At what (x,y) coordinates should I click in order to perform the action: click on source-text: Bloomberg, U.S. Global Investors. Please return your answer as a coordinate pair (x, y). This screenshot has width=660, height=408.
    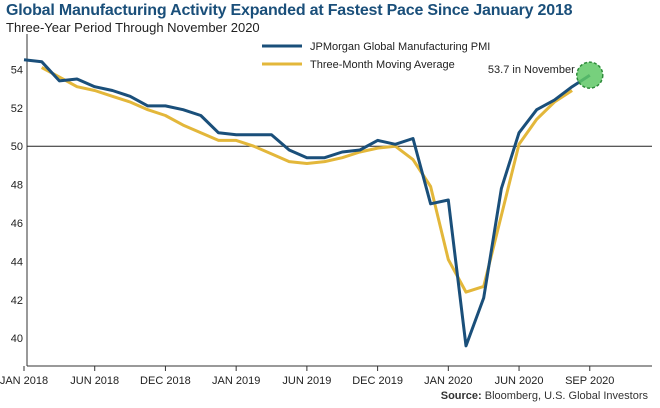
    Looking at the image, I should click on (564, 396).